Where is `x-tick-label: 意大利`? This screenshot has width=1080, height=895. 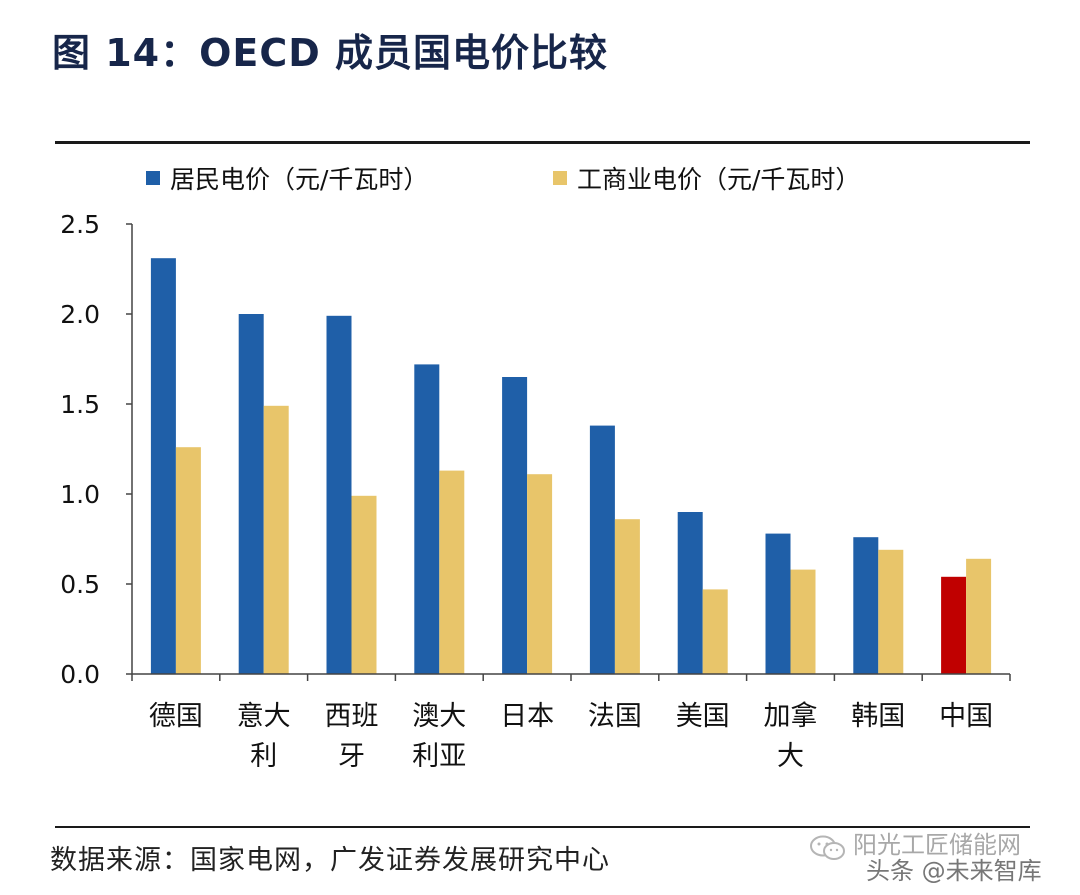
x-tick-label: 意大利 is located at coordinates (264, 736).